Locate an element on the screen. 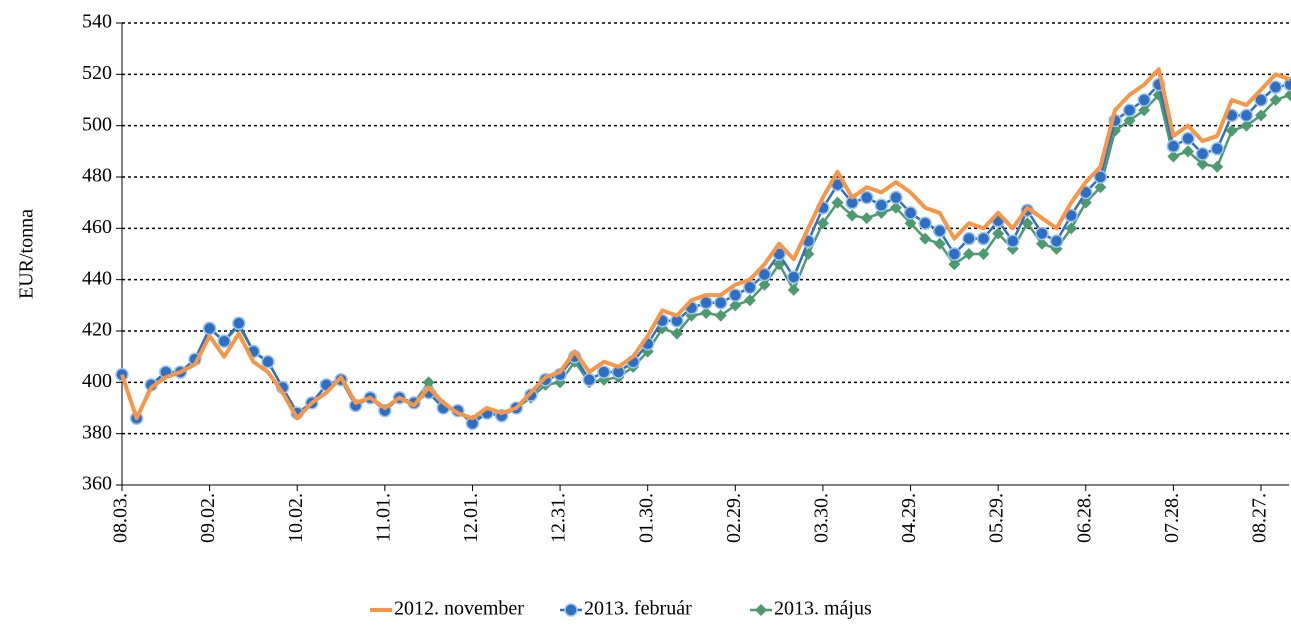 The width and height of the screenshot is (1291, 628). x-tick-label: 08.03. is located at coordinates (121, 518).